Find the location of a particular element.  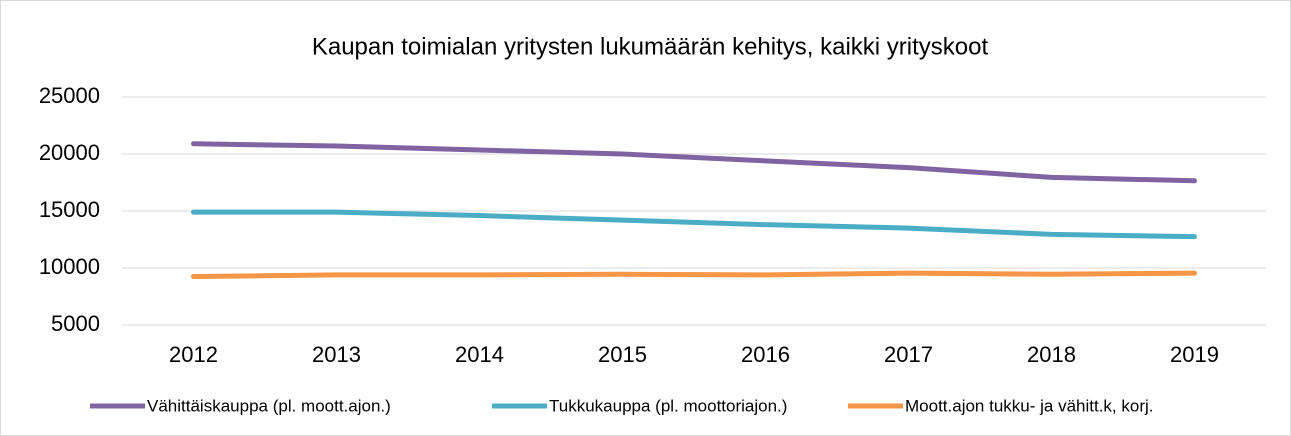

legend-label: Moott.ajon tukku- ja vähitt.k, korj. is located at coordinates (1029, 405).